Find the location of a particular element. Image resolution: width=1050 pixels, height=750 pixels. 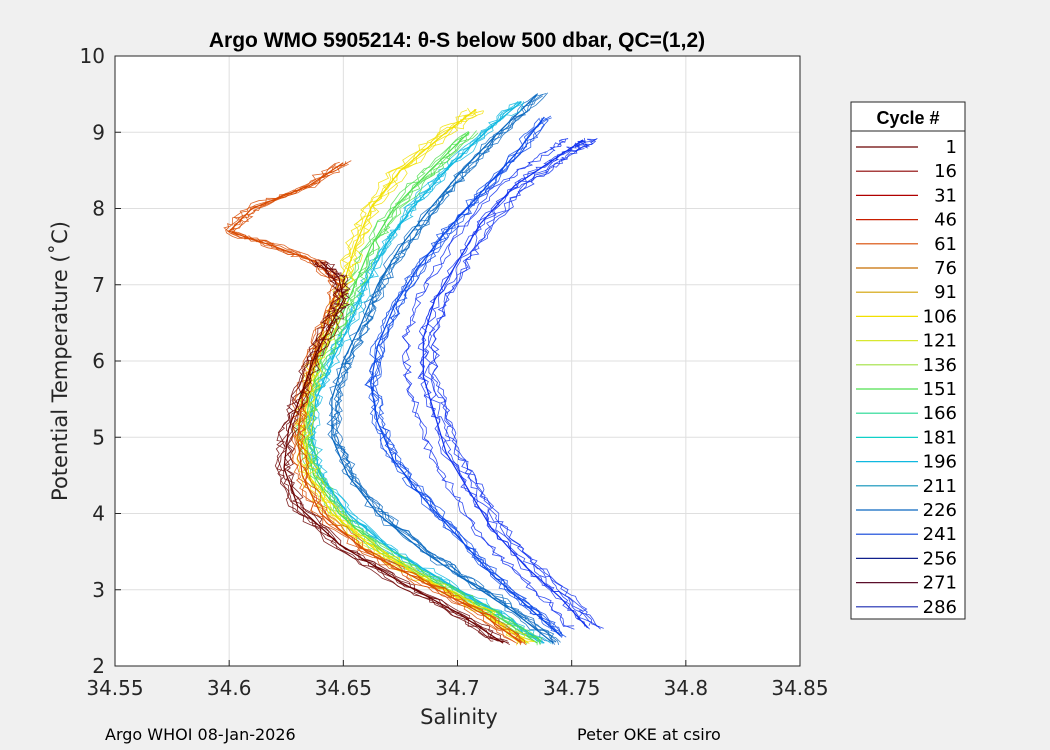

y-tick-label: 3 is located at coordinates (98, 590).